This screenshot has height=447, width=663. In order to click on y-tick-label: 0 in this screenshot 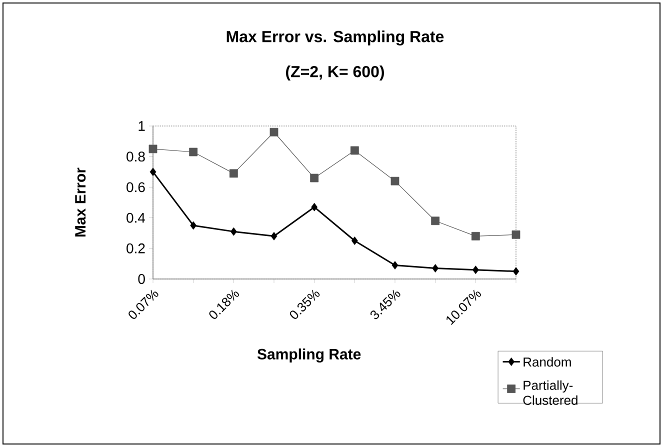, I will do `click(141, 279)`.